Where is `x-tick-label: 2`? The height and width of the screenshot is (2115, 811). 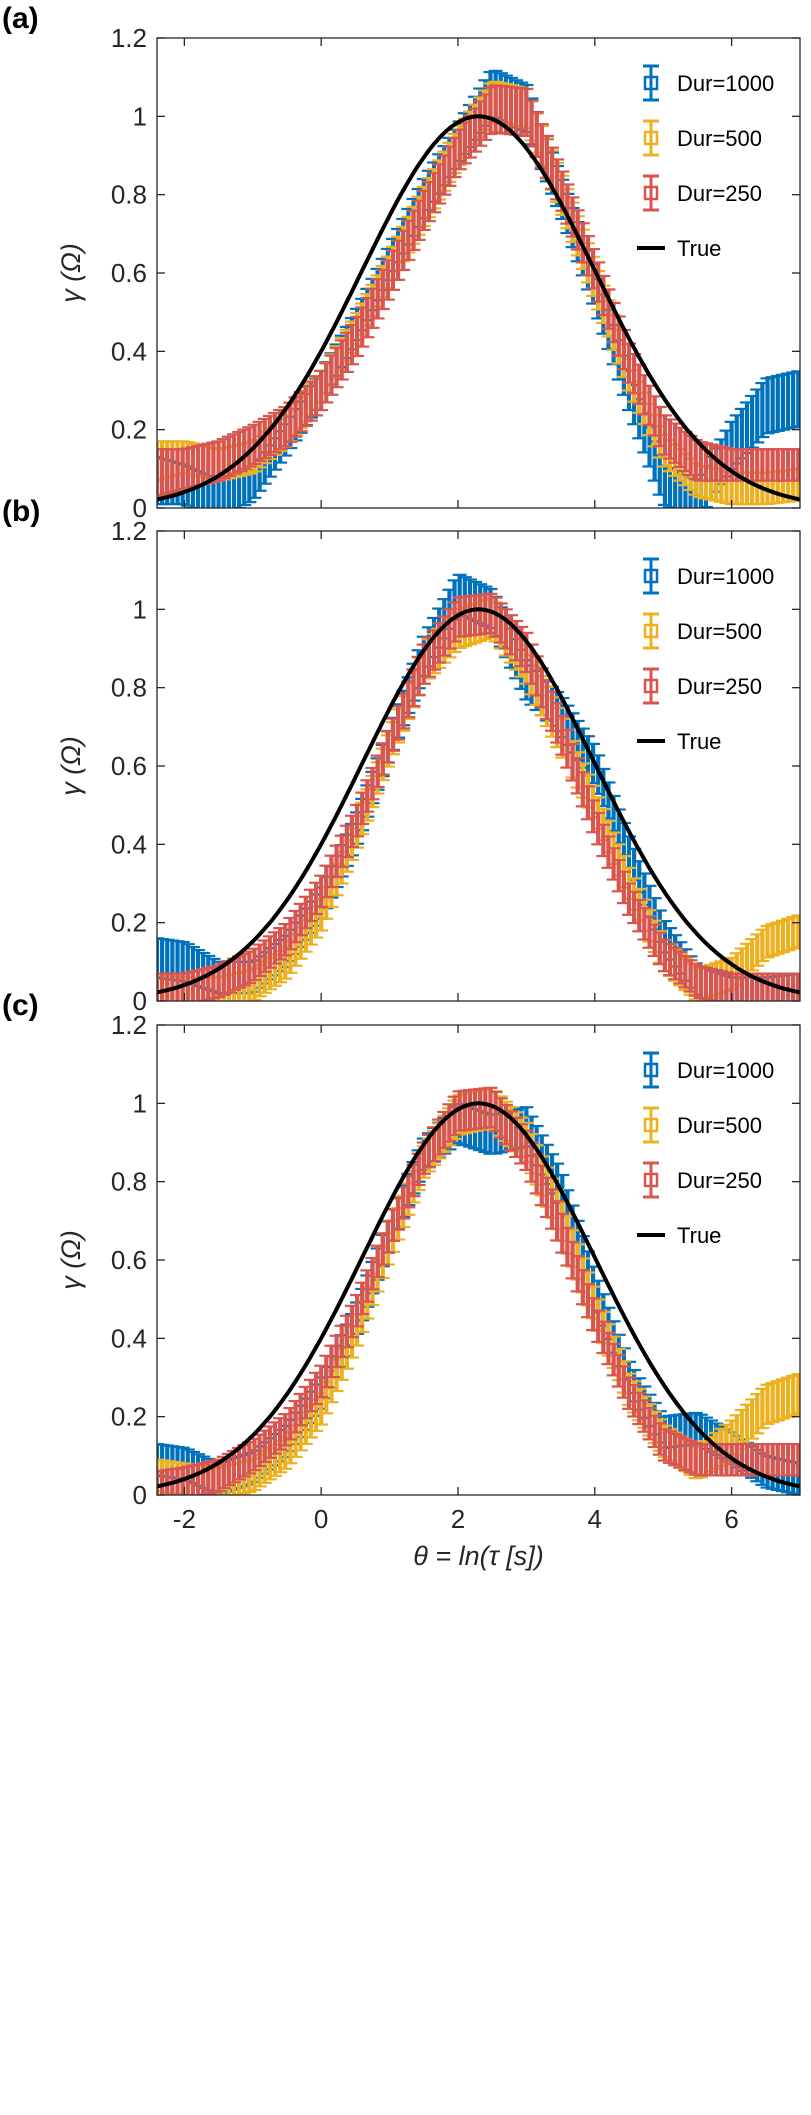
x-tick-label: 2 is located at coordinates (458, 1519).